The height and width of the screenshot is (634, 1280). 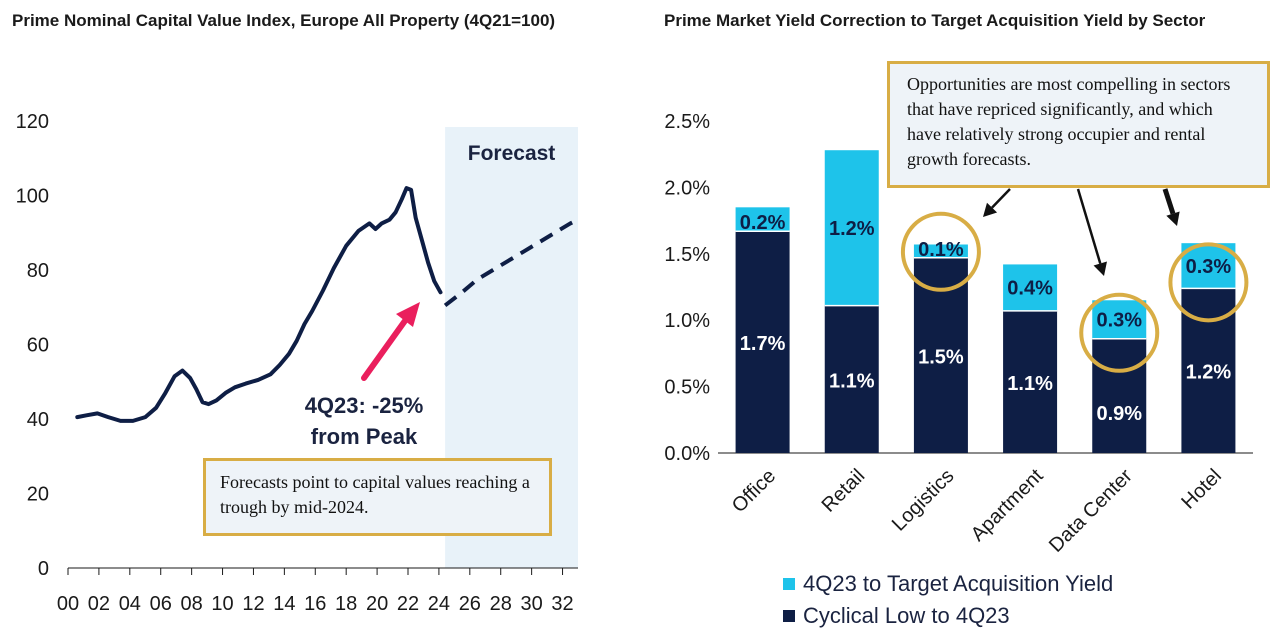 What do you see at coordinates (923, 500) in the screenshot?
I see `bar-chart-category-label: Logistics` at bounding box center [923, 500].